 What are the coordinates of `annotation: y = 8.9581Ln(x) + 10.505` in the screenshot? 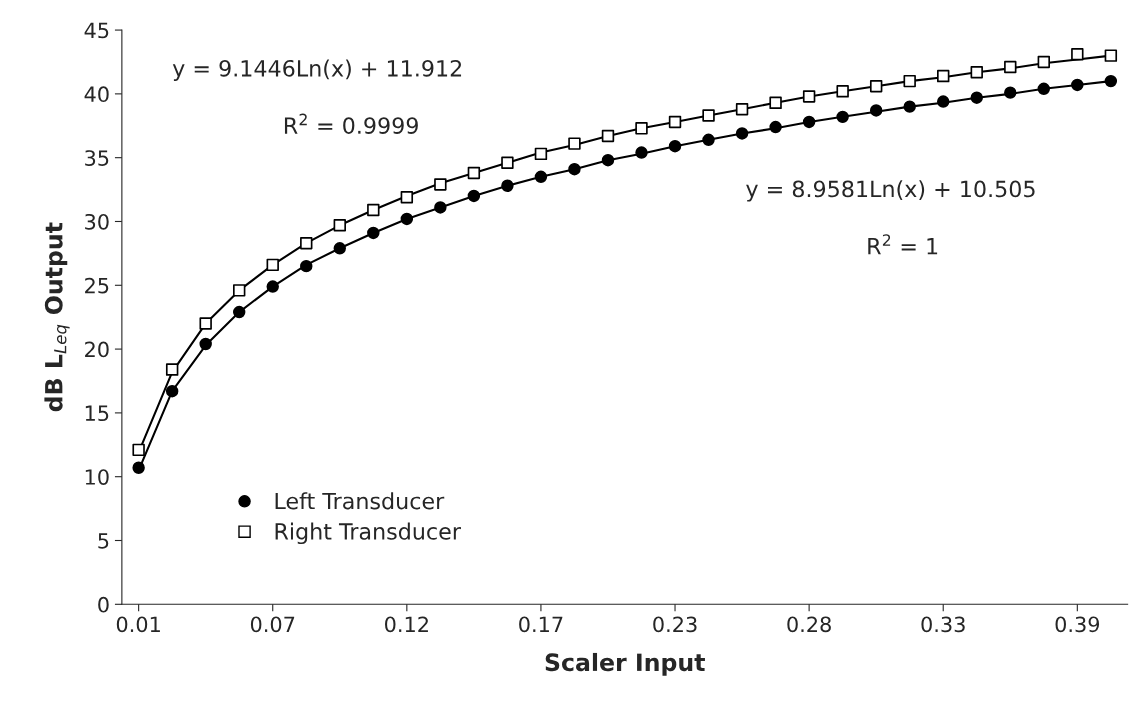 It's located at (890, 191).